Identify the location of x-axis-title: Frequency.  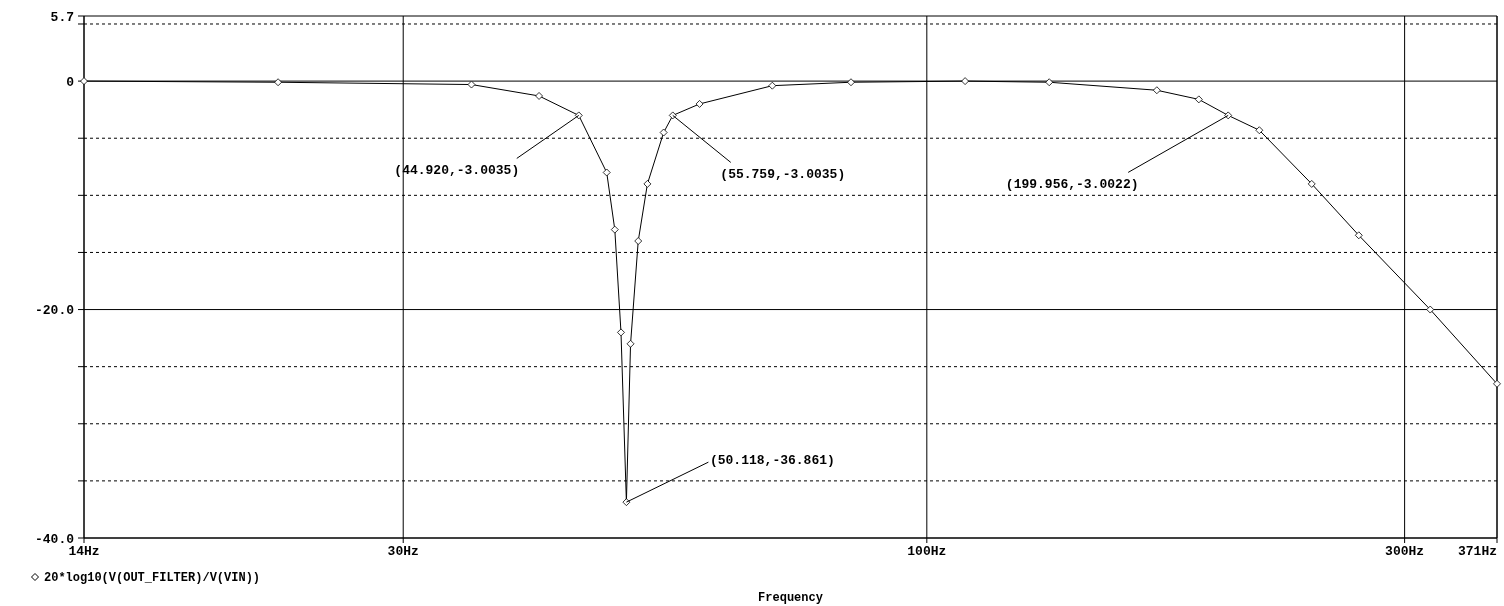
(790, 598).